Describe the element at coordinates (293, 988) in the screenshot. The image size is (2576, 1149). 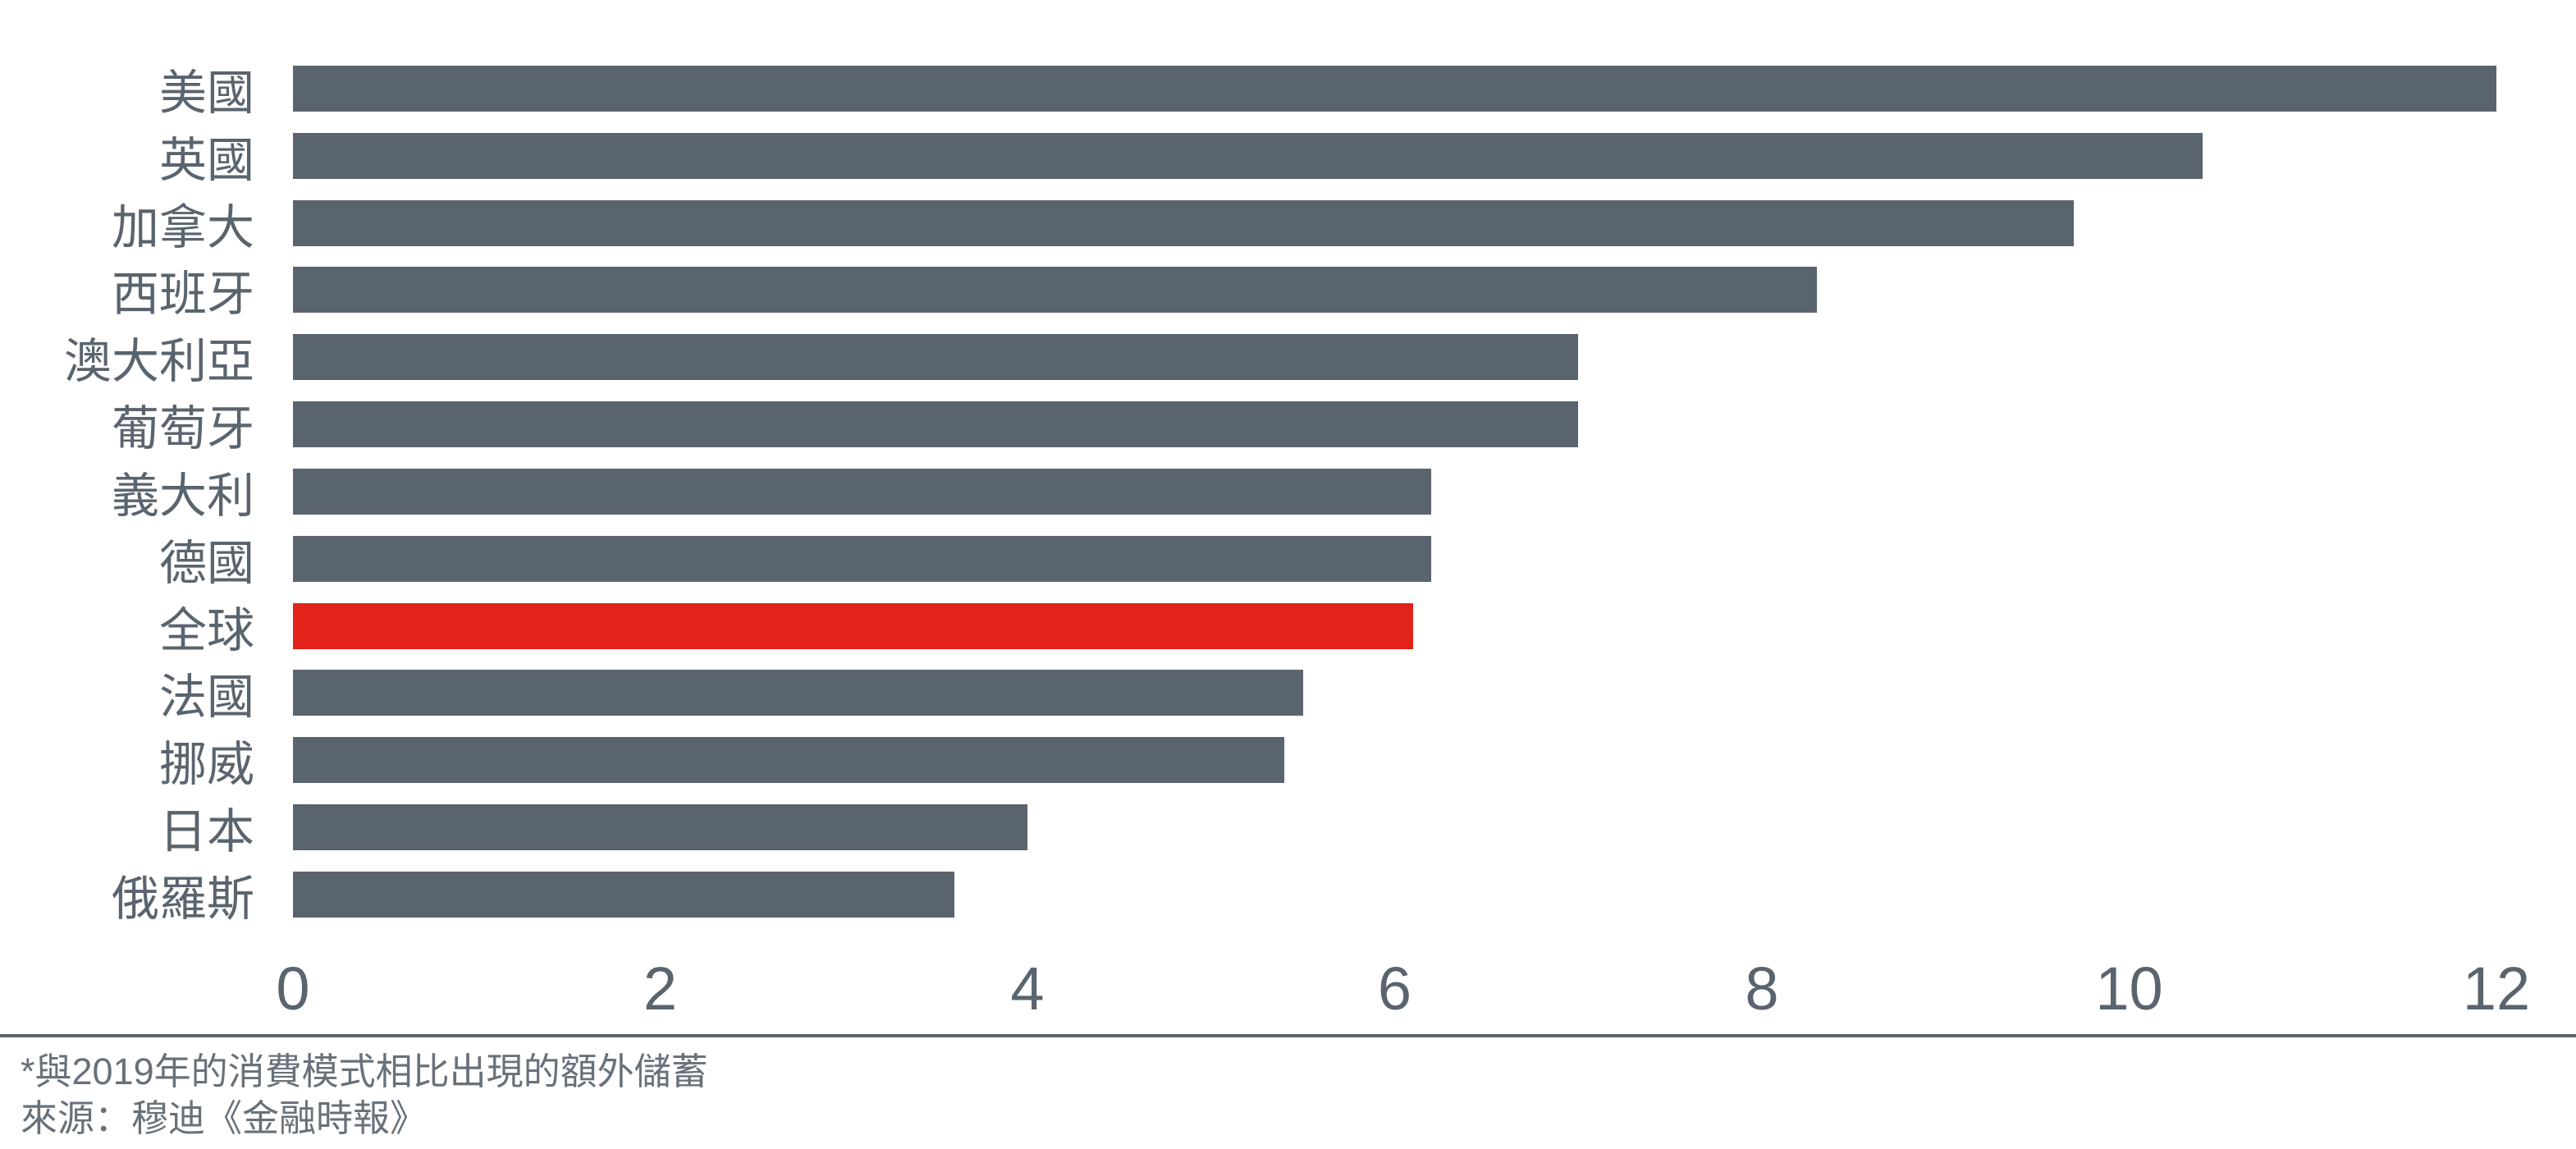
I see `x-axis-tick-label: 0` at that location.